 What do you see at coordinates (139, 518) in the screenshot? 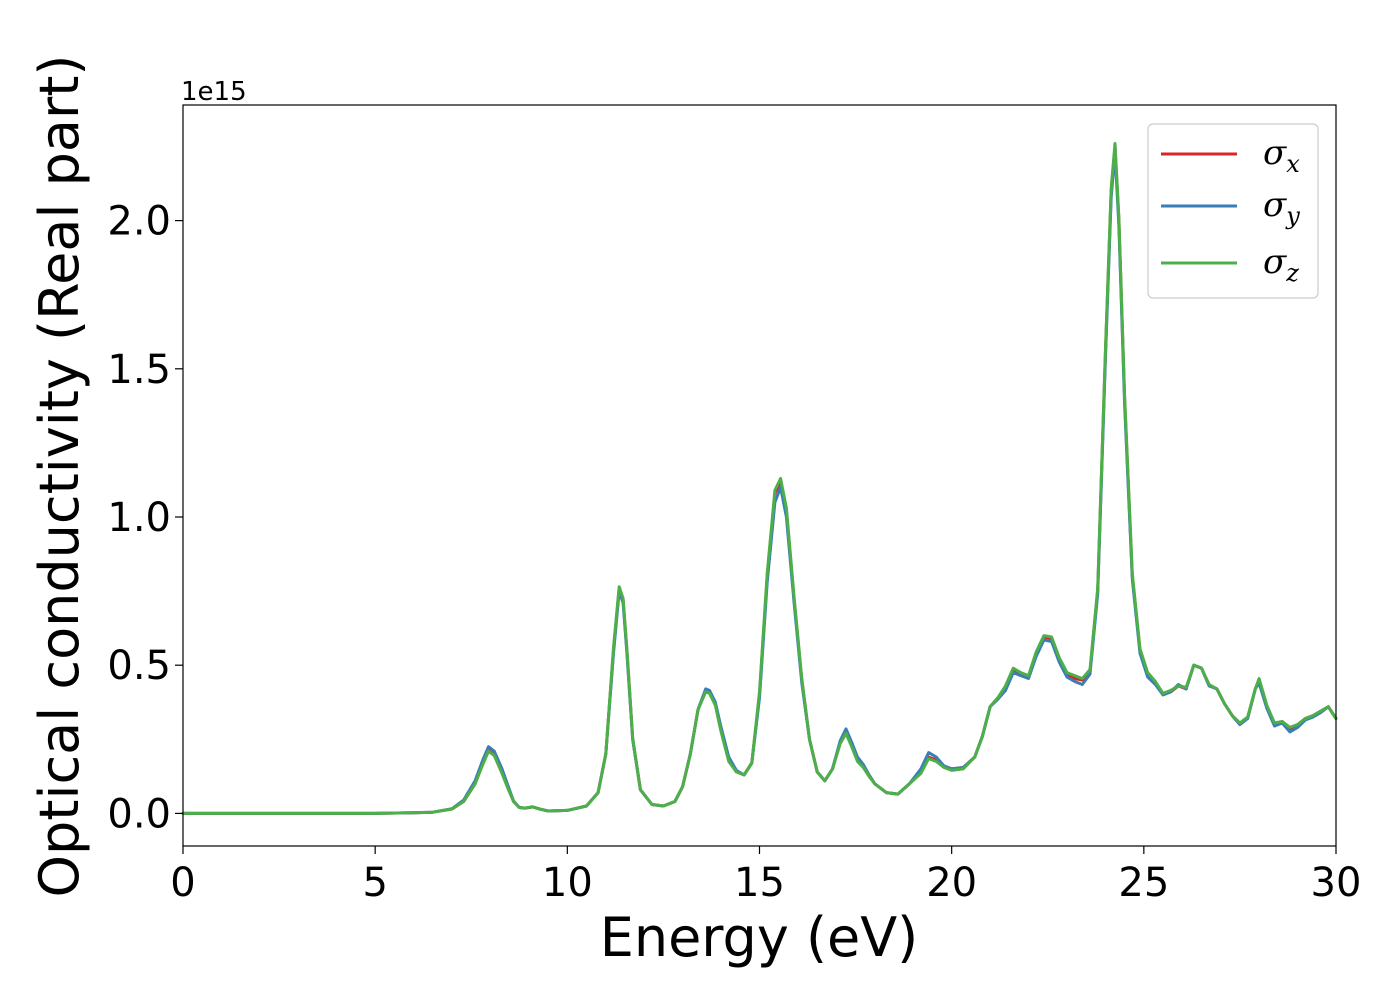
I see `y-tick-label: 1.0` at bounding box center [139, 518].